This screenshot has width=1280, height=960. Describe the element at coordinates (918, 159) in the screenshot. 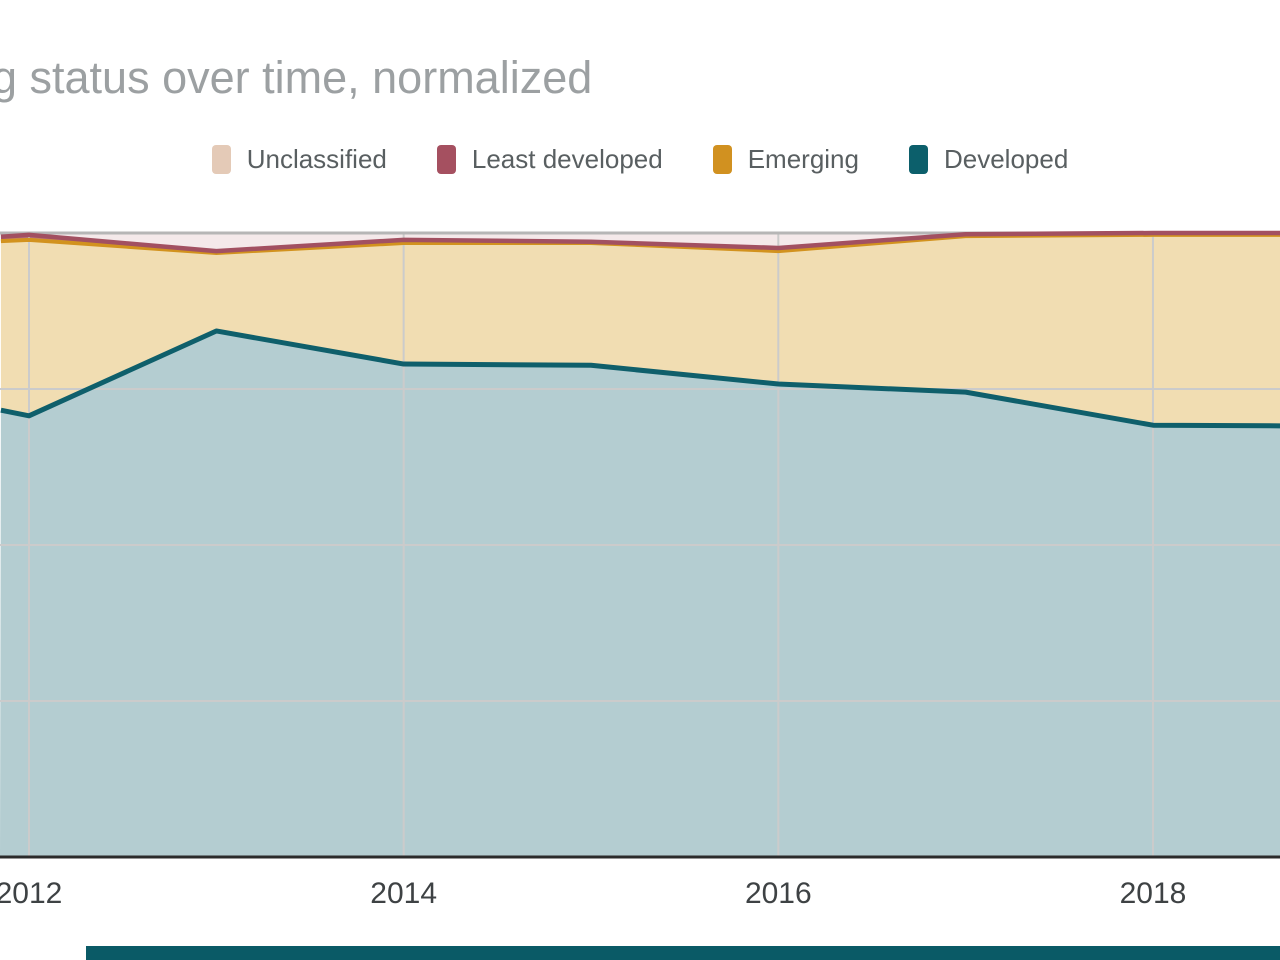

I see `legend-swatch-developed` at that location.